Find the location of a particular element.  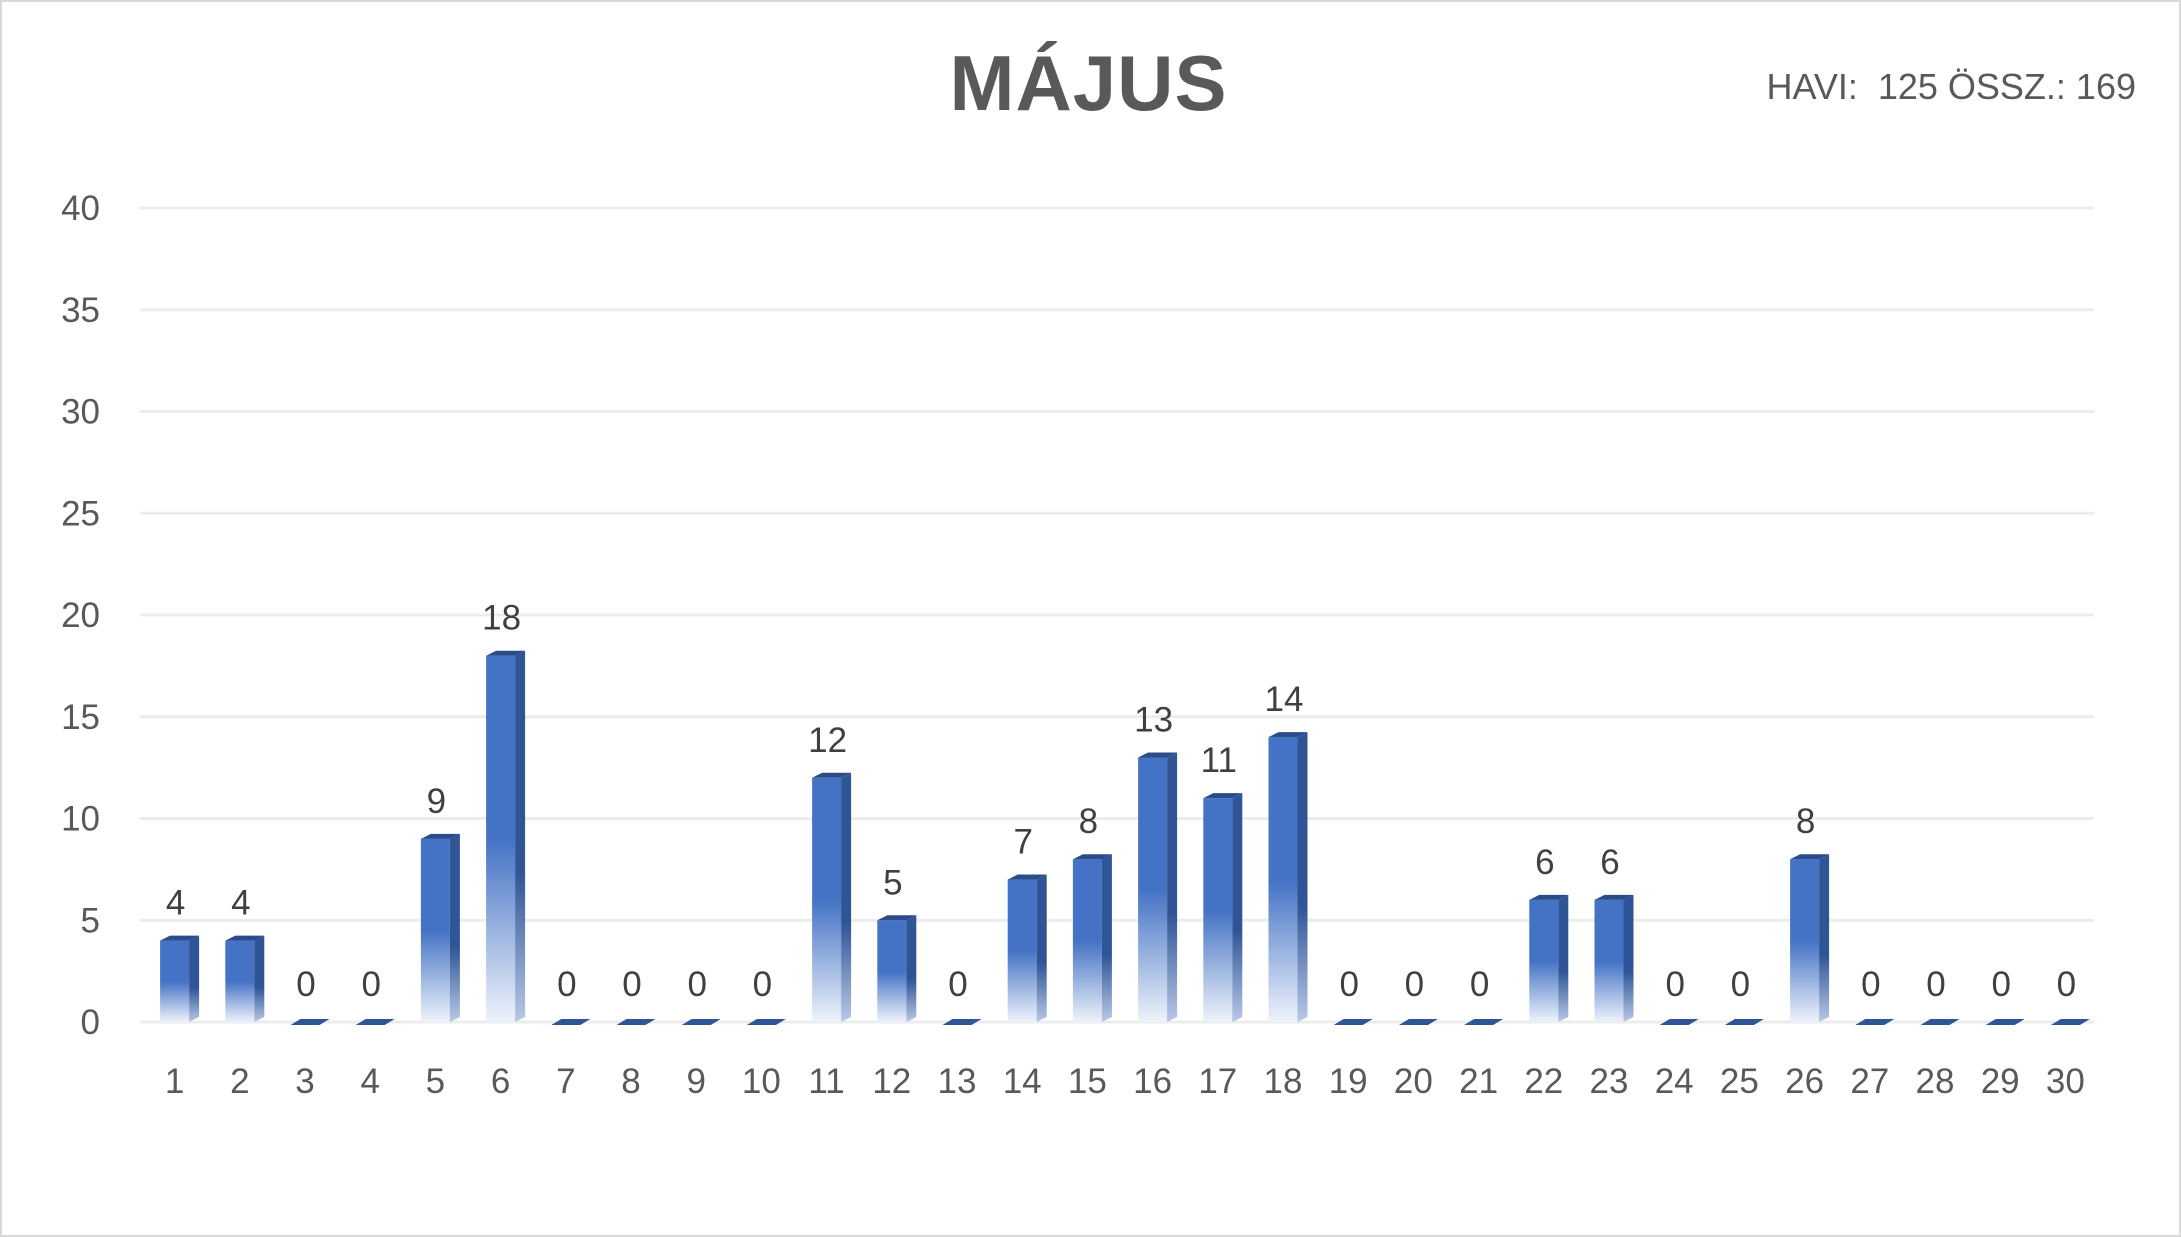

x-tick-label: 13 is located at coordinates (957, 1081).